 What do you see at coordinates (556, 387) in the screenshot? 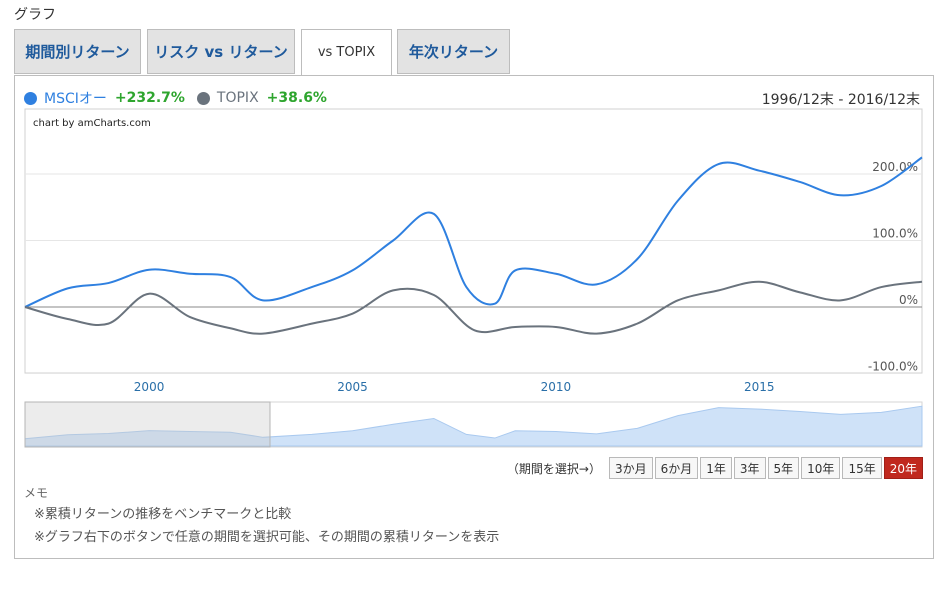
I see `x-tick-label: 2010` at bounding box center [556, 387].